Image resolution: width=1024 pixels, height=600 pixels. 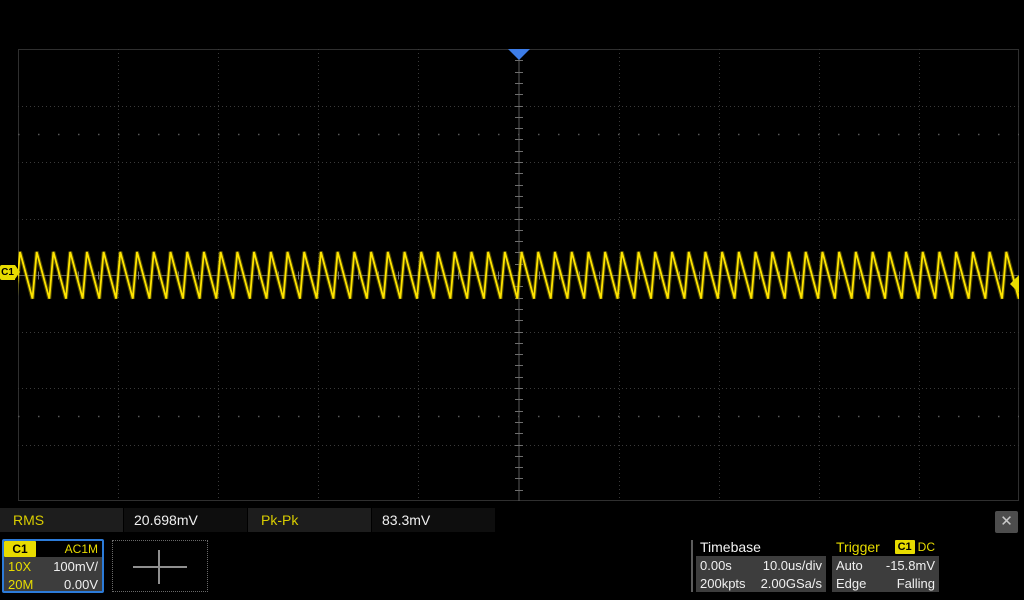 I want to click on timebase-sample-rate: 2.00GSa/s, so click(x=791, y=583).